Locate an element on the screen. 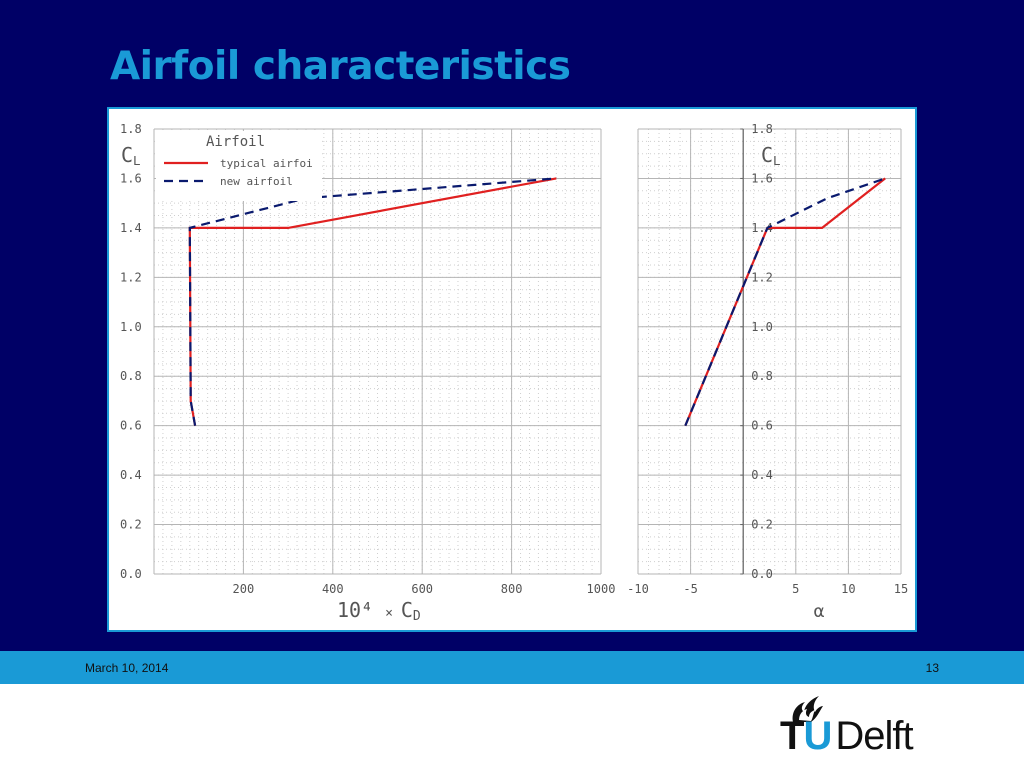  x-tick-label: 400 is located at coordinates (333, 589).